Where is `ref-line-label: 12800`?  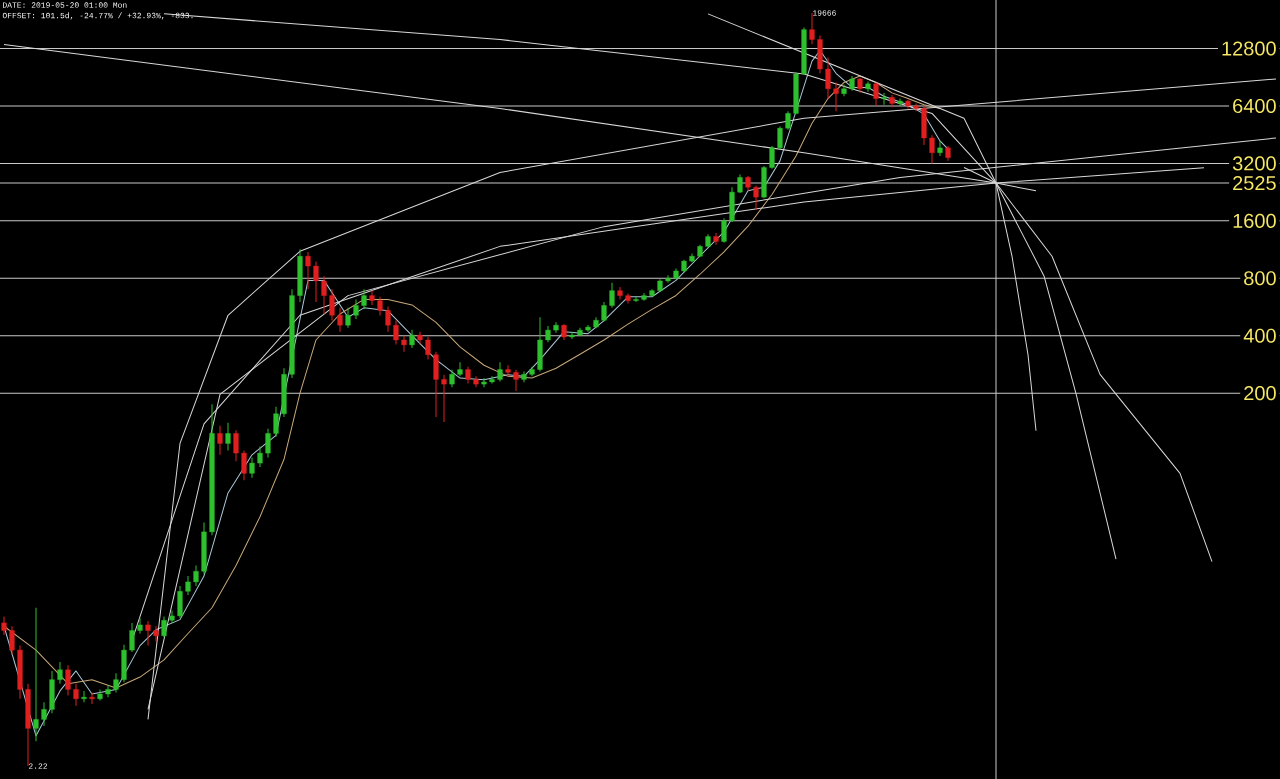 ref-line-label: 12800 is located at coordinates (1249, 48).